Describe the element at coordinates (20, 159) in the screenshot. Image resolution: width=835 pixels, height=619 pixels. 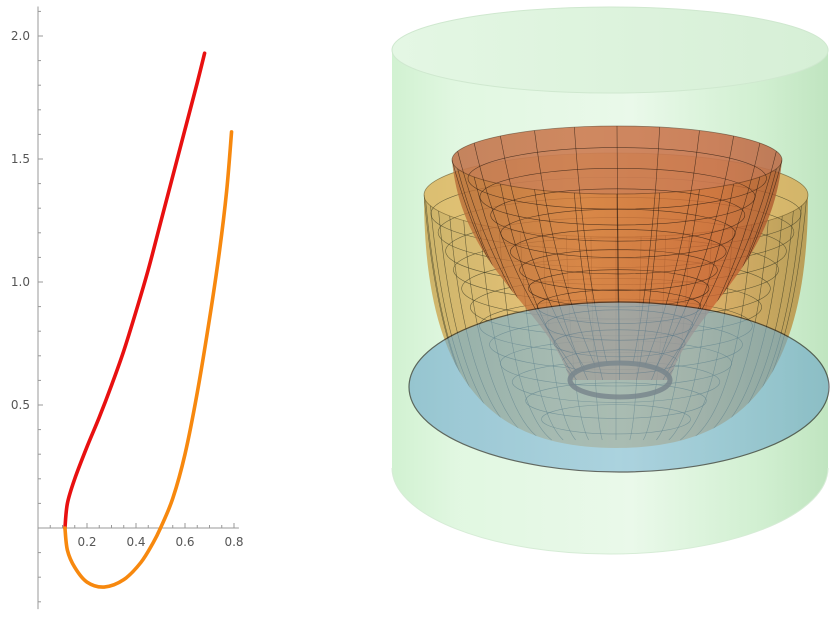
I see `y-tick-label: 1.5` at that location.